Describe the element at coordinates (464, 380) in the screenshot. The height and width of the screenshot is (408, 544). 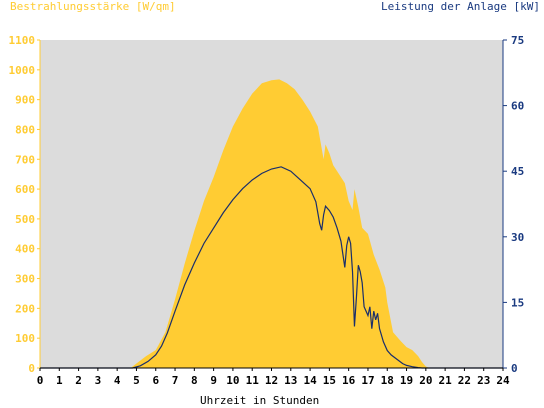
I see `x-tick-label: 22` at that location.